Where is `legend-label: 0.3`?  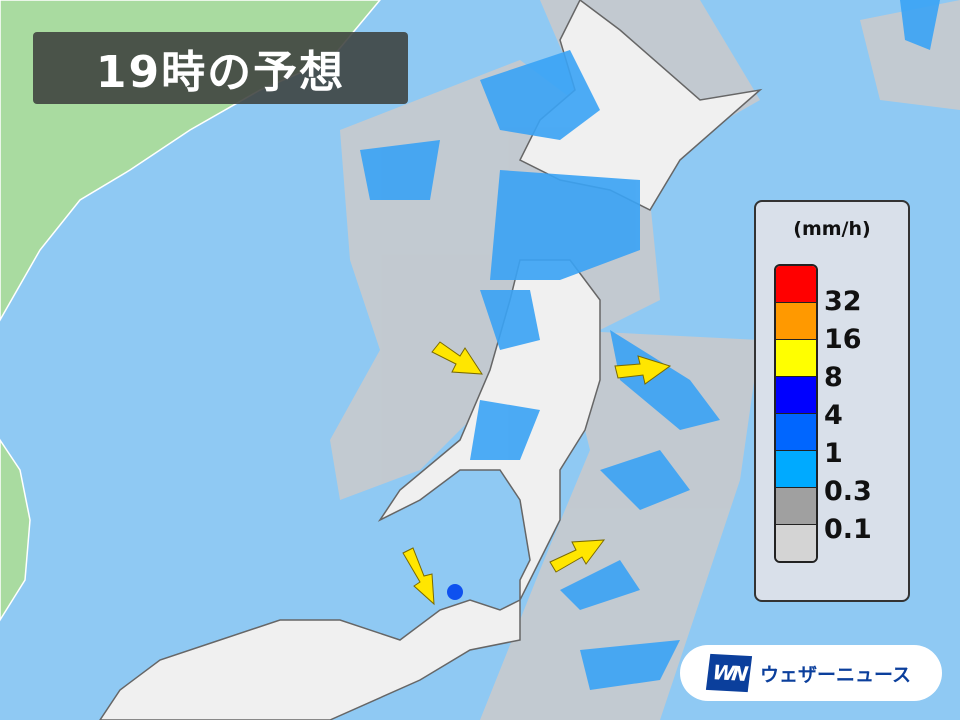 legend-label: 0.3 is located at coordinates (848, 491).